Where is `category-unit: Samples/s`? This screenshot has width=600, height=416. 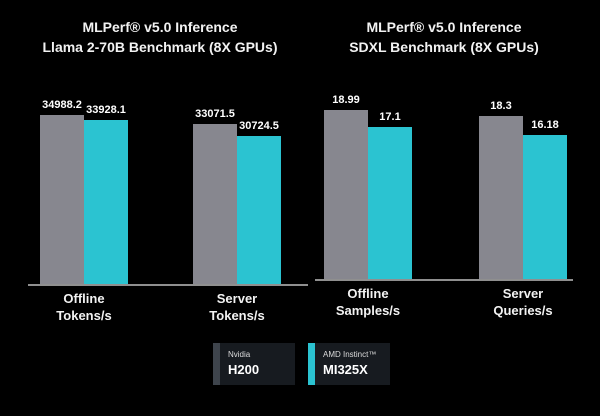 category-unit: Samples/s is located at coordinates (368, 310).